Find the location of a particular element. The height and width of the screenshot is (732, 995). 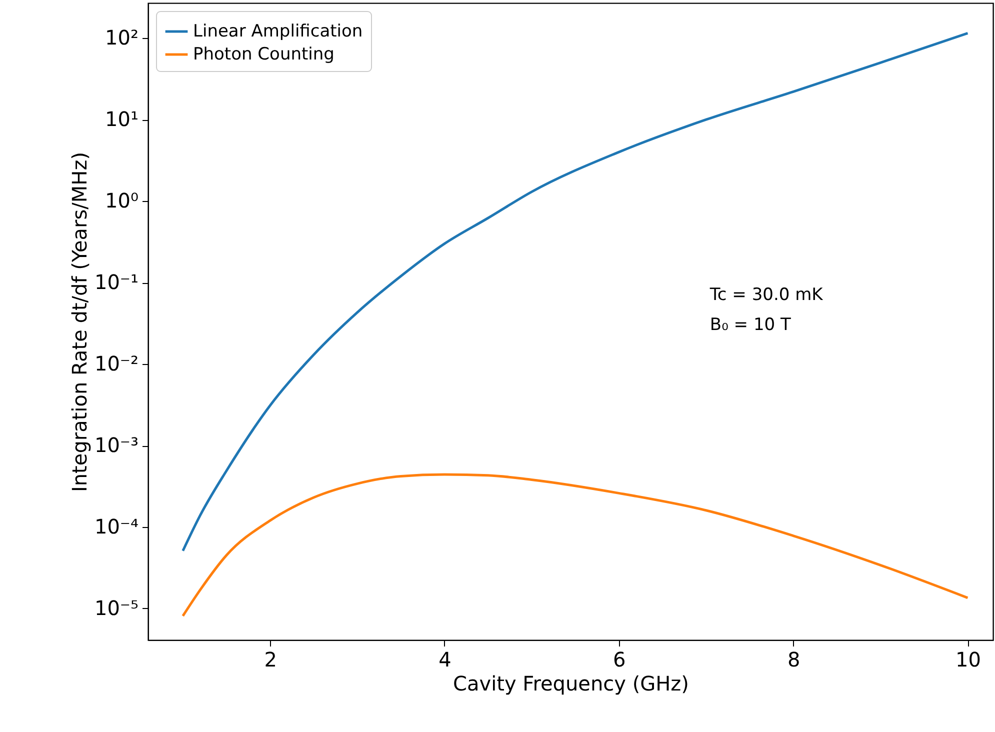

y-tick-label: 10⁻³ is located at coordinates (116, 445).